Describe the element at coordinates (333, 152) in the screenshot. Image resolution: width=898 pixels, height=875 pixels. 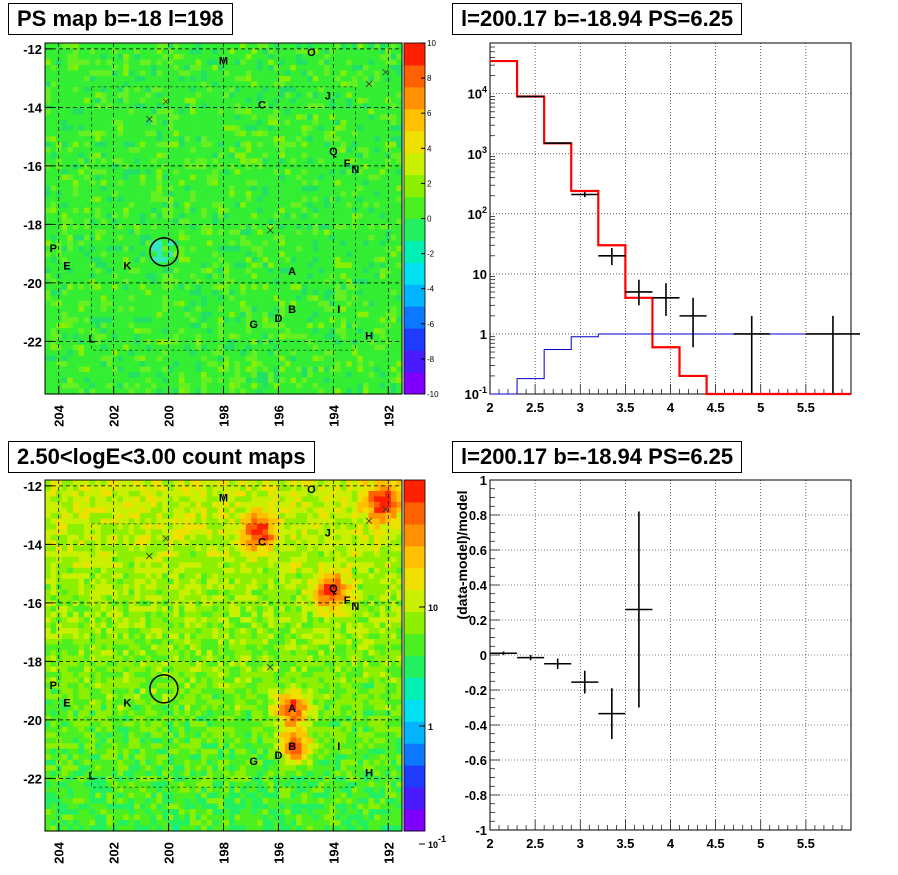
I see `source-label-Q: Q` at that location.